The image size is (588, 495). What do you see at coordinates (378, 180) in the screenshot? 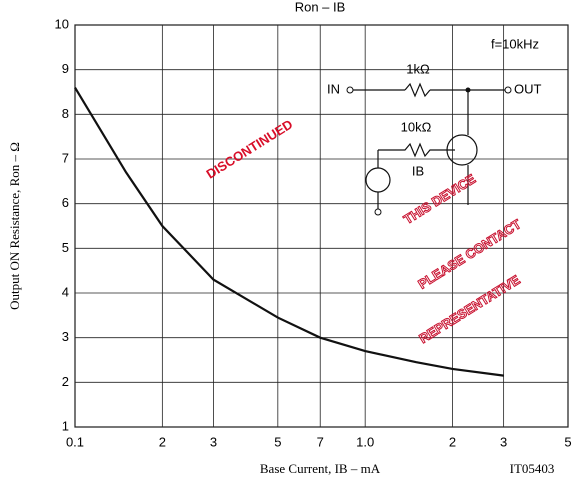
I see `current-source` at bounding box center [378, 180].